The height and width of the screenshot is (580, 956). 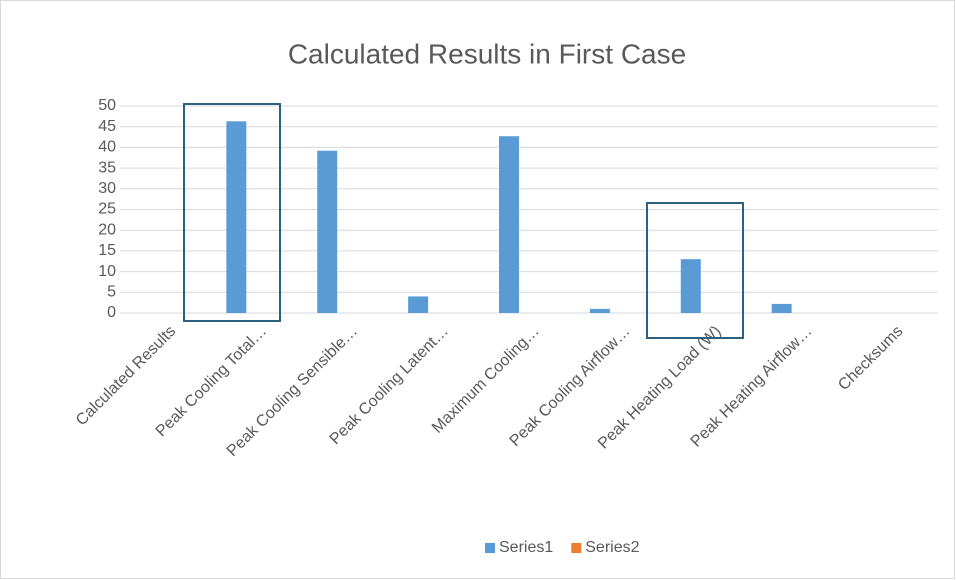 I want to click on y-tick-label: 0, so click(x=111, y=312).